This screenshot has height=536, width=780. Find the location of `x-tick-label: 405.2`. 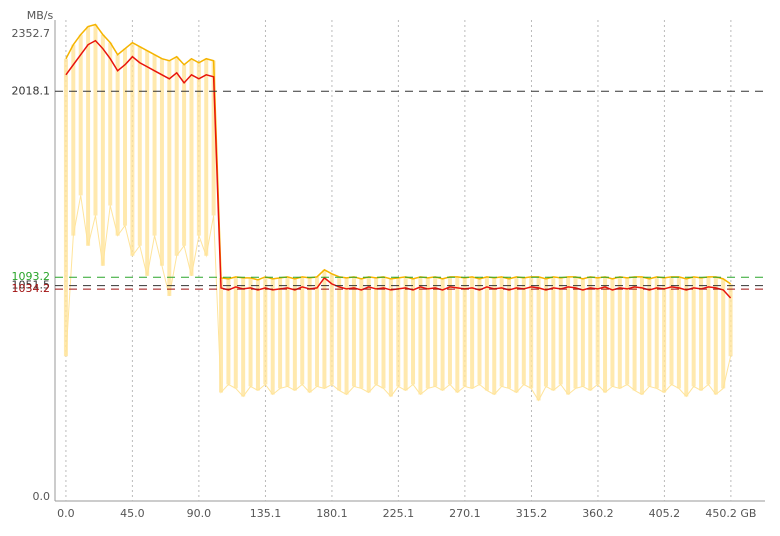

x-tick-label: 405.2 is located at coordinates (665, 513).